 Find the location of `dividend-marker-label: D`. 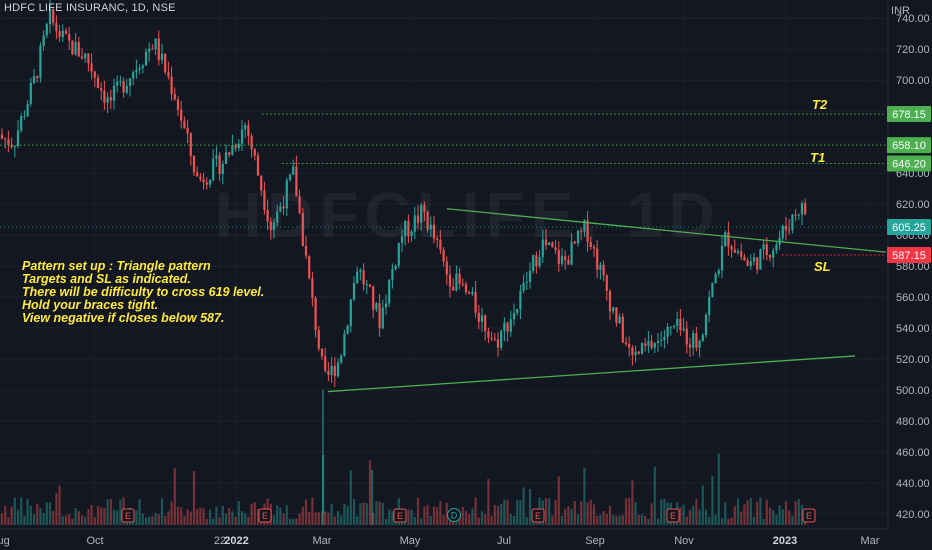

dividend-marker-label: D is located at coordinates (454, 516).